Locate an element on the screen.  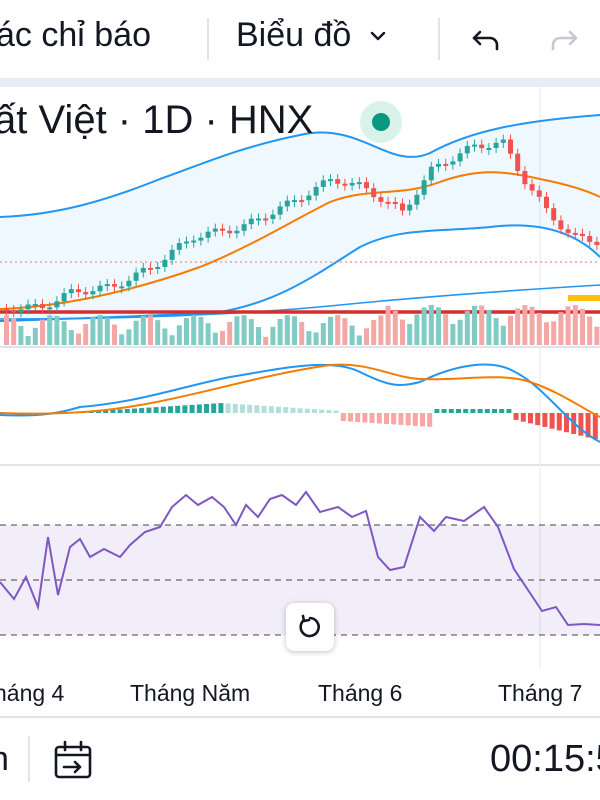
bottom-divider is located at coordinates (300, 717).